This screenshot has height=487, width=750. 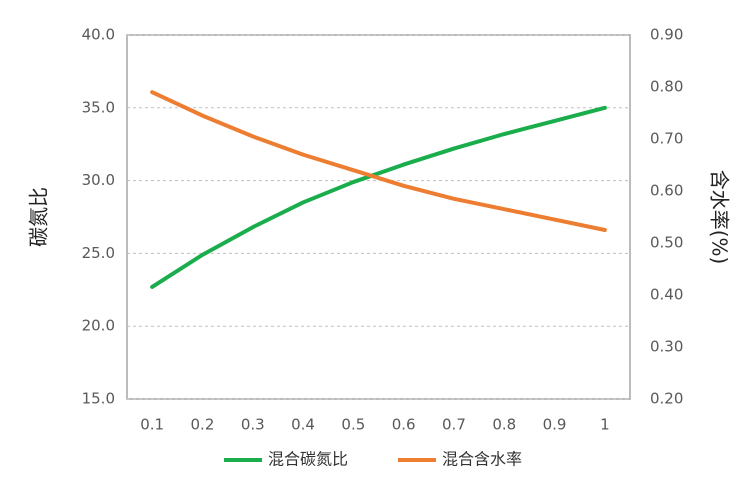 What do you see at coordinates (253, 425) in the screenshot?
I see `x-tick-label: 0.3` at bounding box center [253, 425].